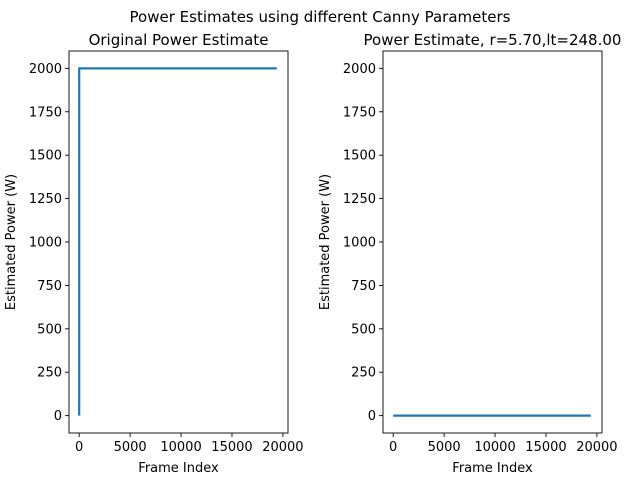 This screenshot has width=640, height=485. Describe the element at coordinates (179, 40) in the screenshot. I see `subplot-title: Original Power Estimate` at that location.